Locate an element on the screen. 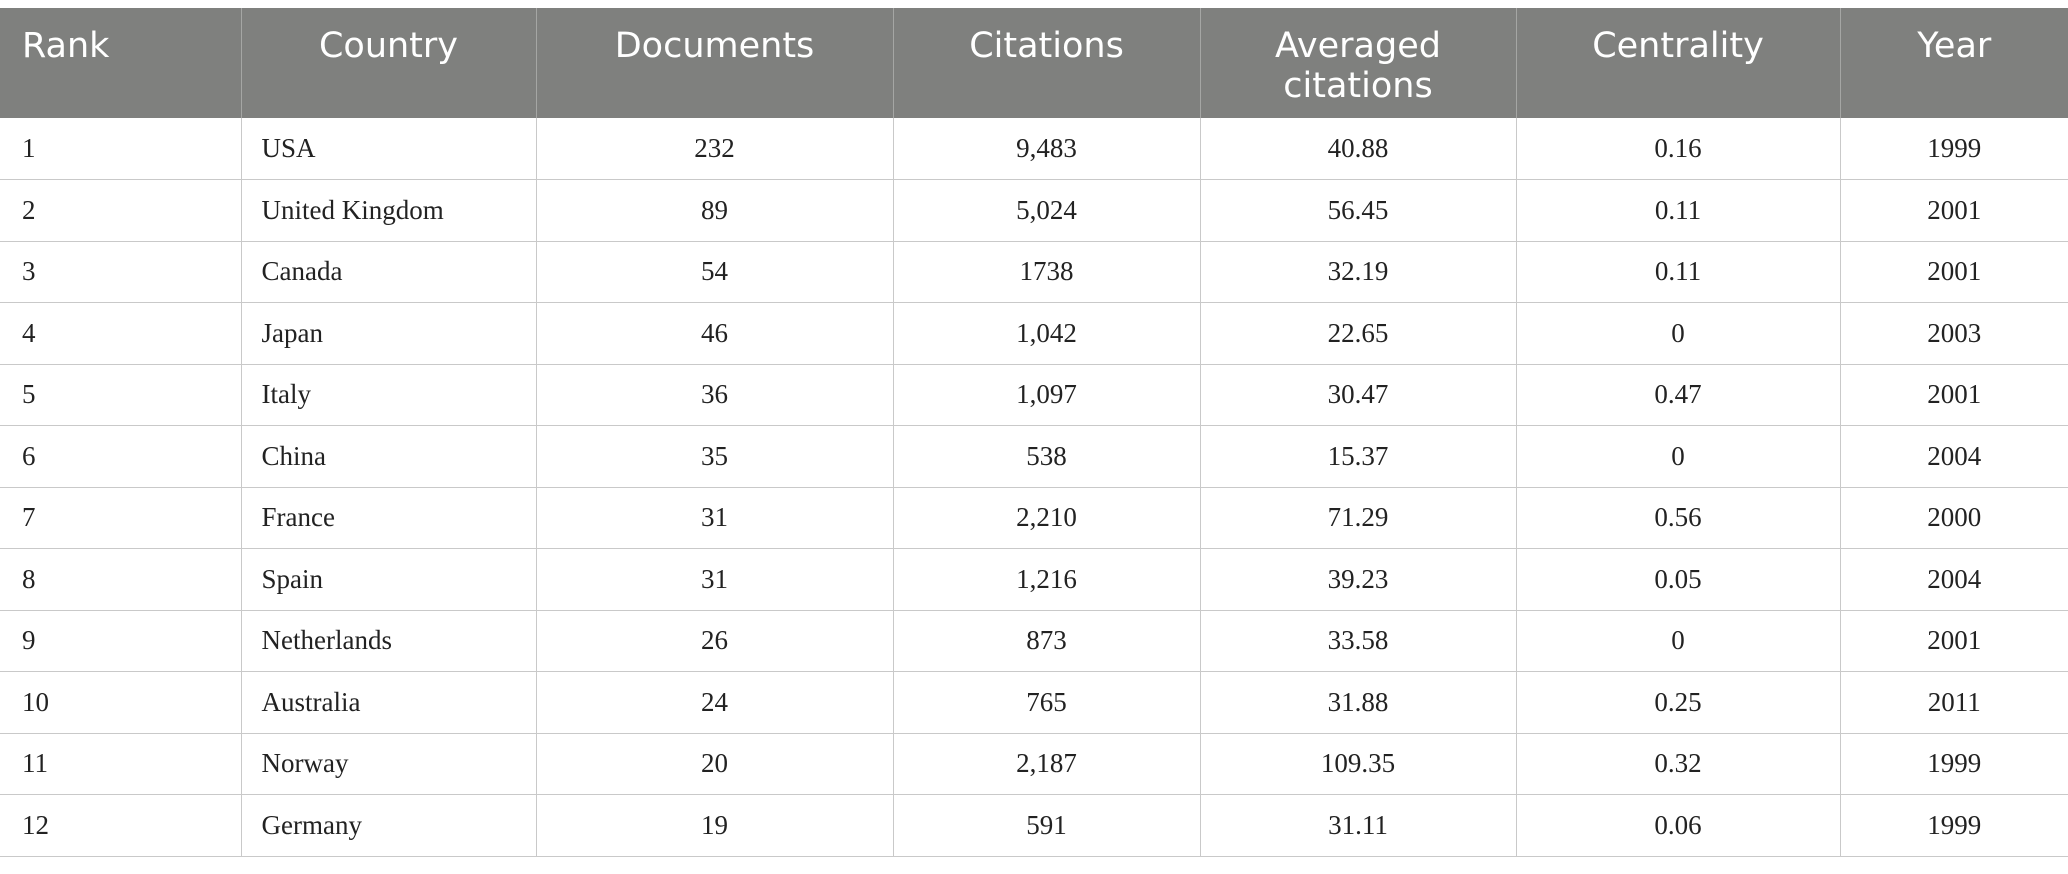  table-row: 12 Germany 19 591 31.11 0.06 1999 is located at coordinates (1034, 825).